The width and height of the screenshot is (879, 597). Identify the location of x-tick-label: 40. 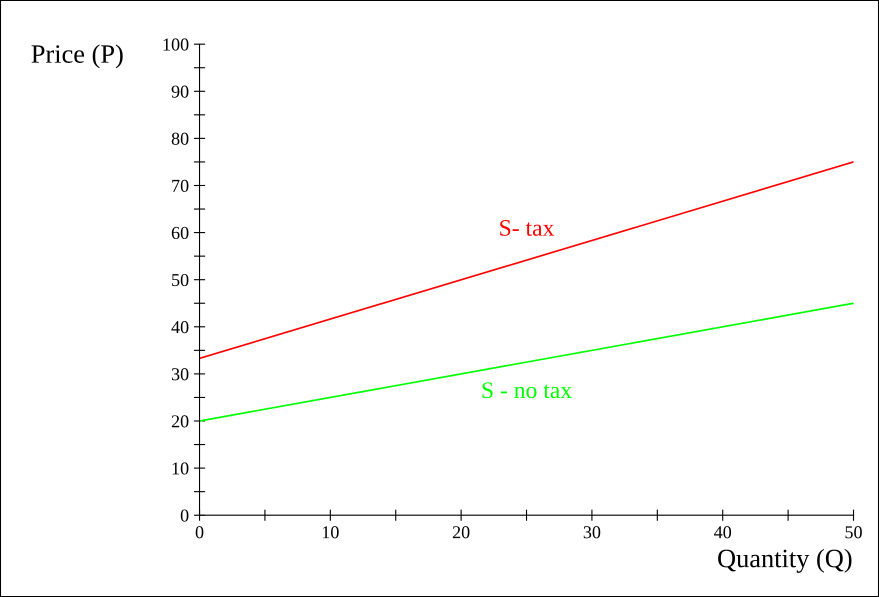
(723, 532).